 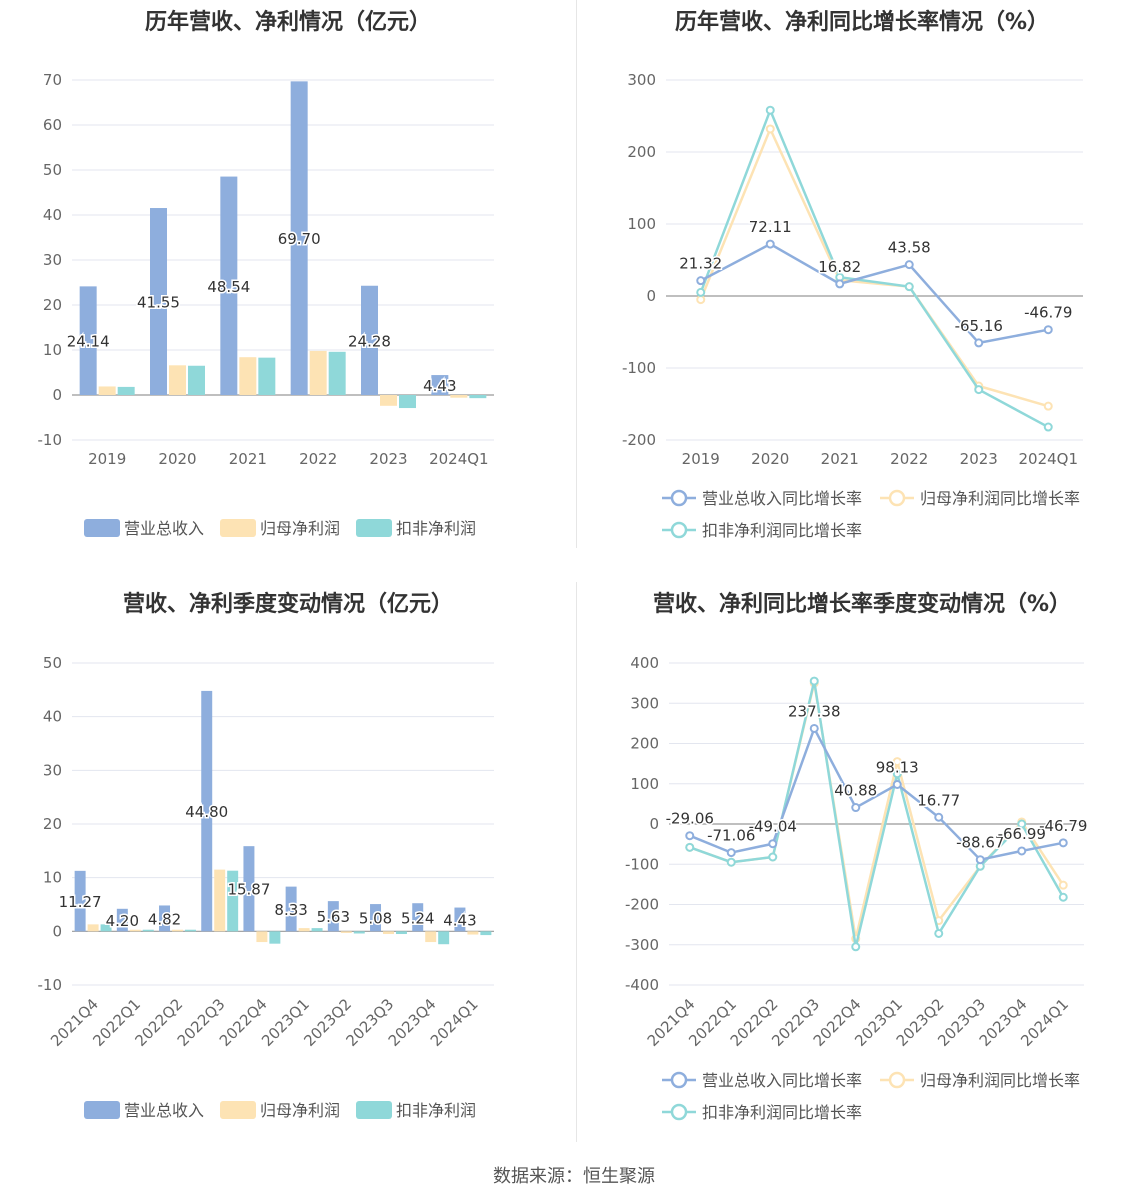 I want to click on y-tick-label: 200, so click(x=644, y=744).